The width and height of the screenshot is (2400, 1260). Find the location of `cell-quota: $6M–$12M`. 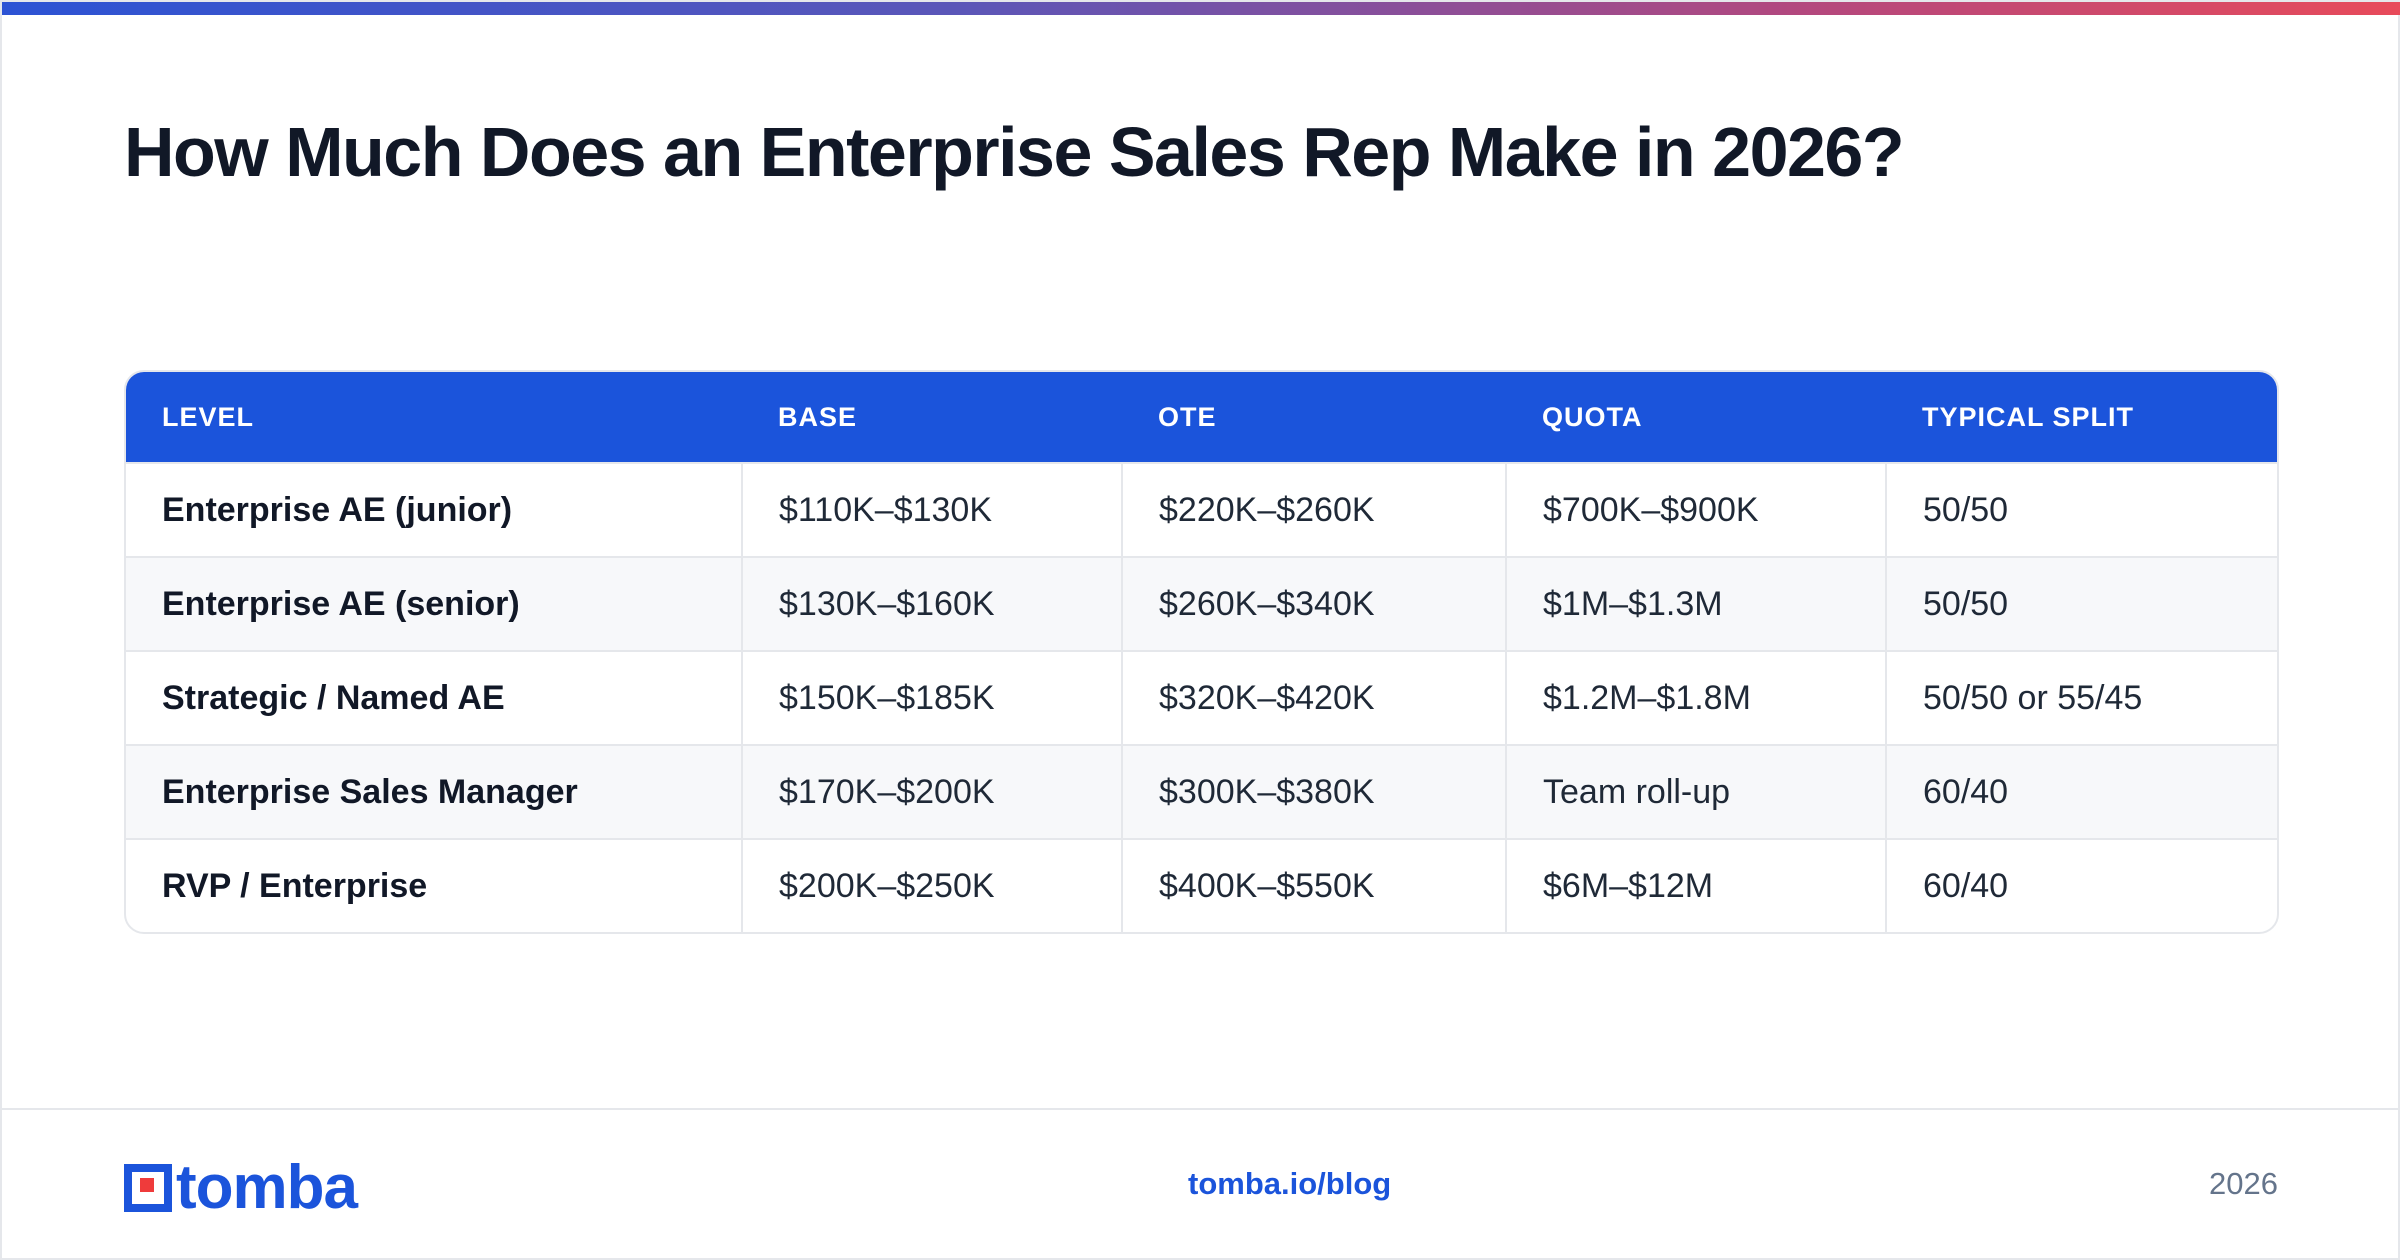

cell-quota: $6M–$12M is located at coordinates (1695, 885).